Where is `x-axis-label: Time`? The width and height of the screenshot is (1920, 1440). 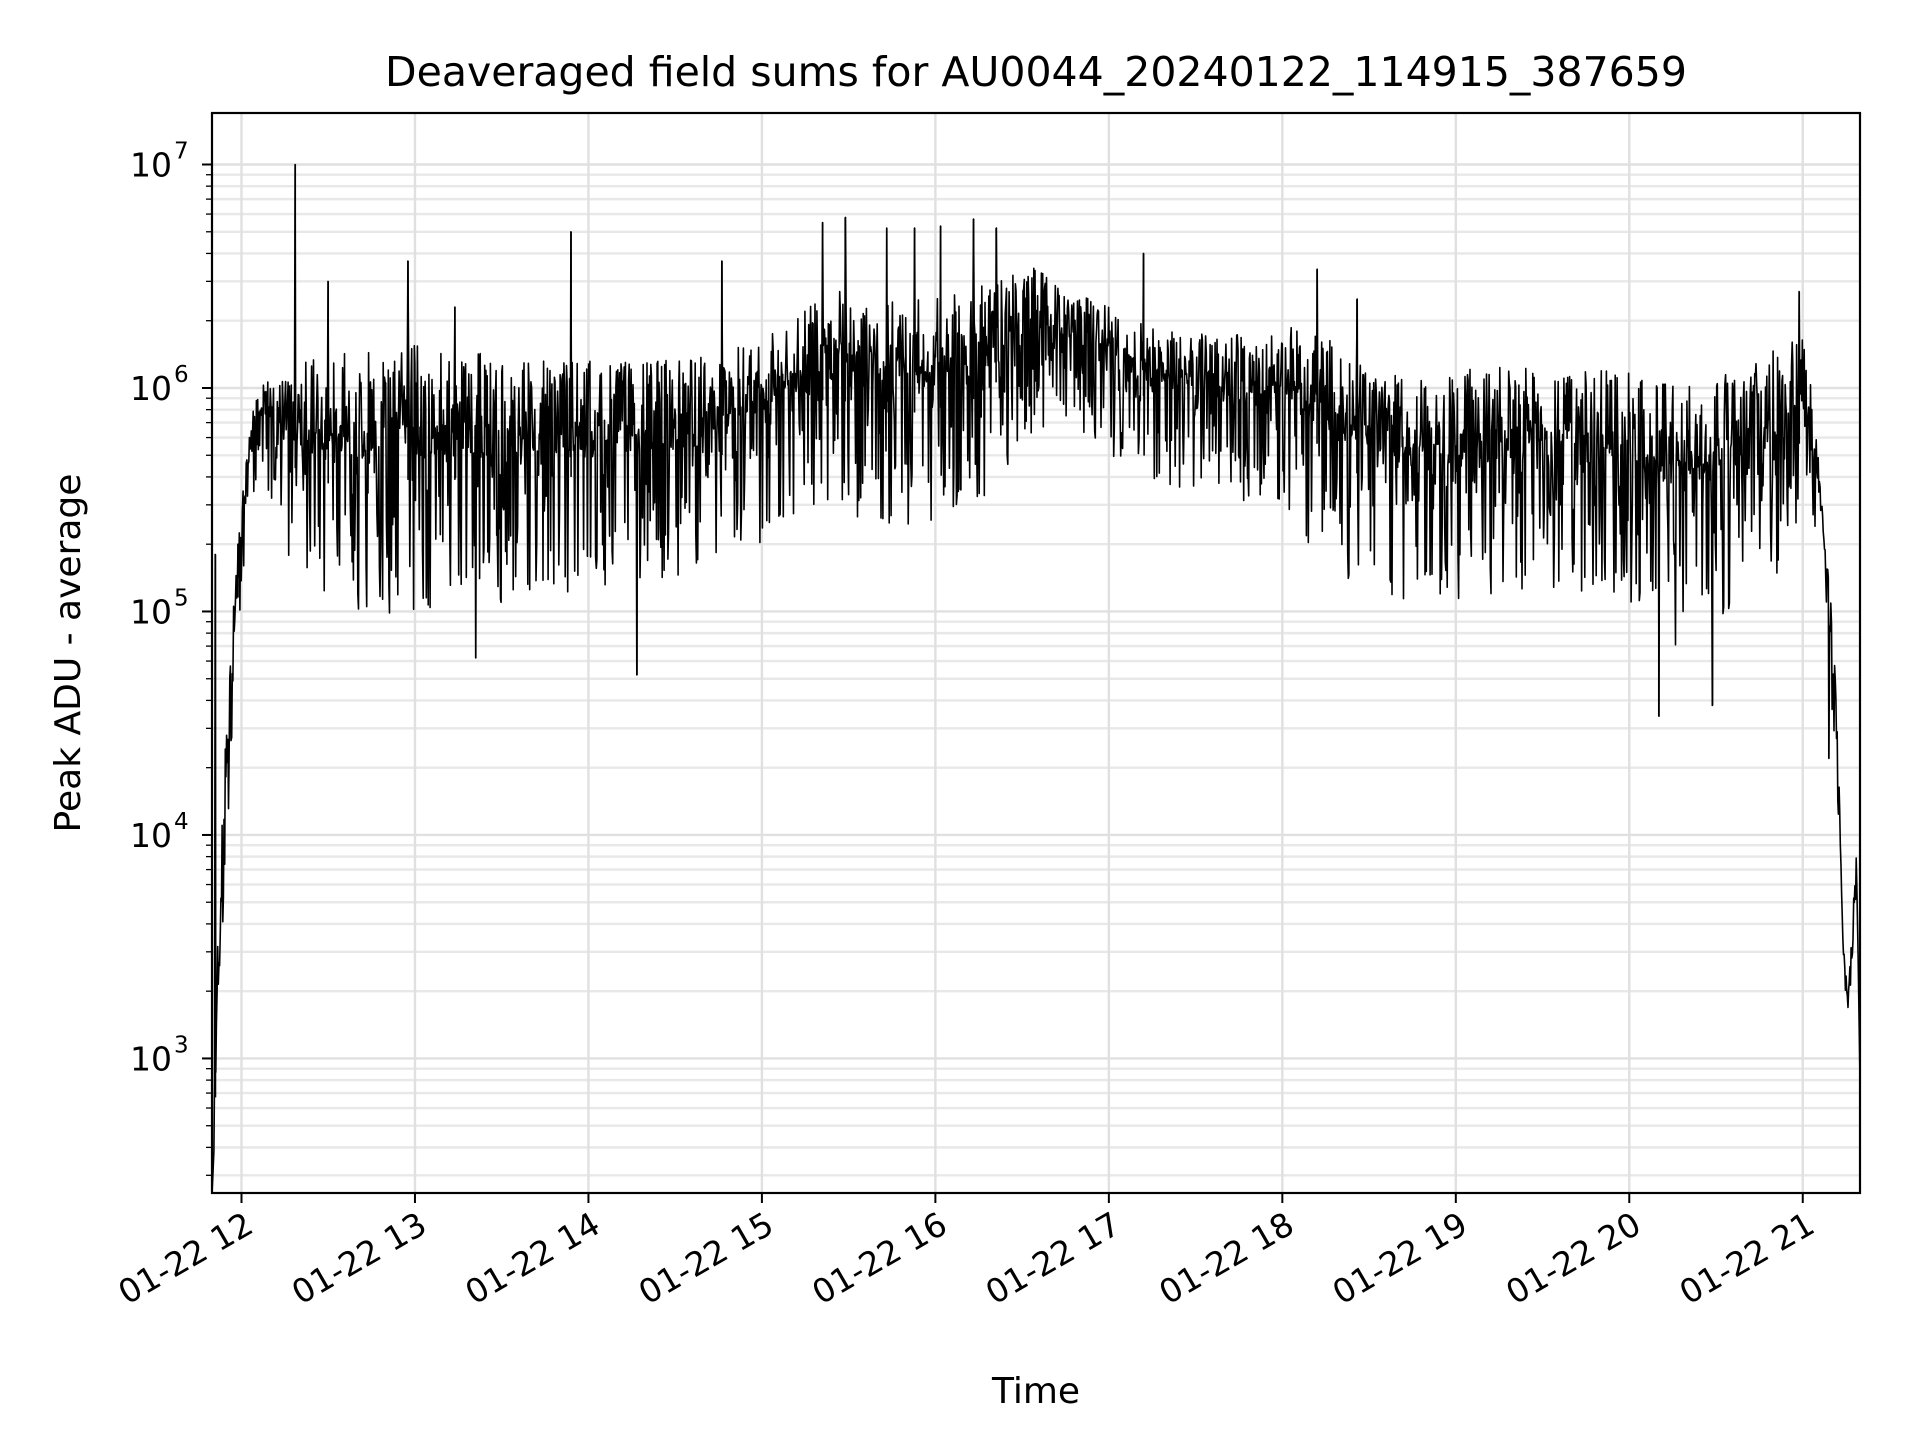 x-axis-label: Time is located at coordinates (1035, 1391).